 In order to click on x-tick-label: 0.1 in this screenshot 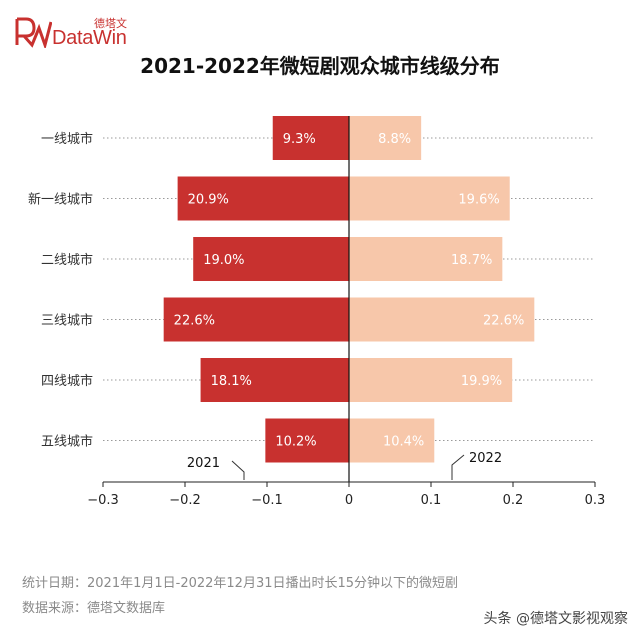, I will do `click(431, 500)`.